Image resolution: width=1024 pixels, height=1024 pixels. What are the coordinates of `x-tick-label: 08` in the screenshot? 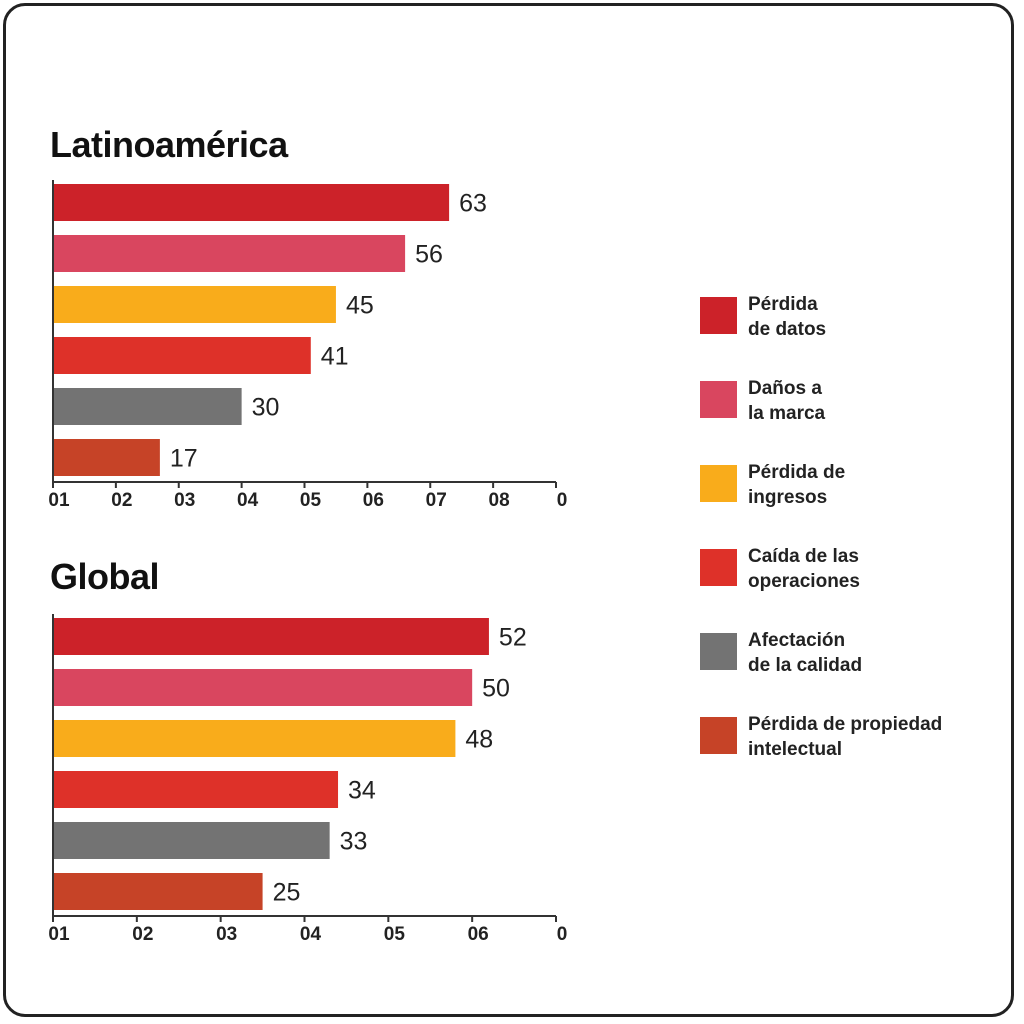 It's located at (499, 500).